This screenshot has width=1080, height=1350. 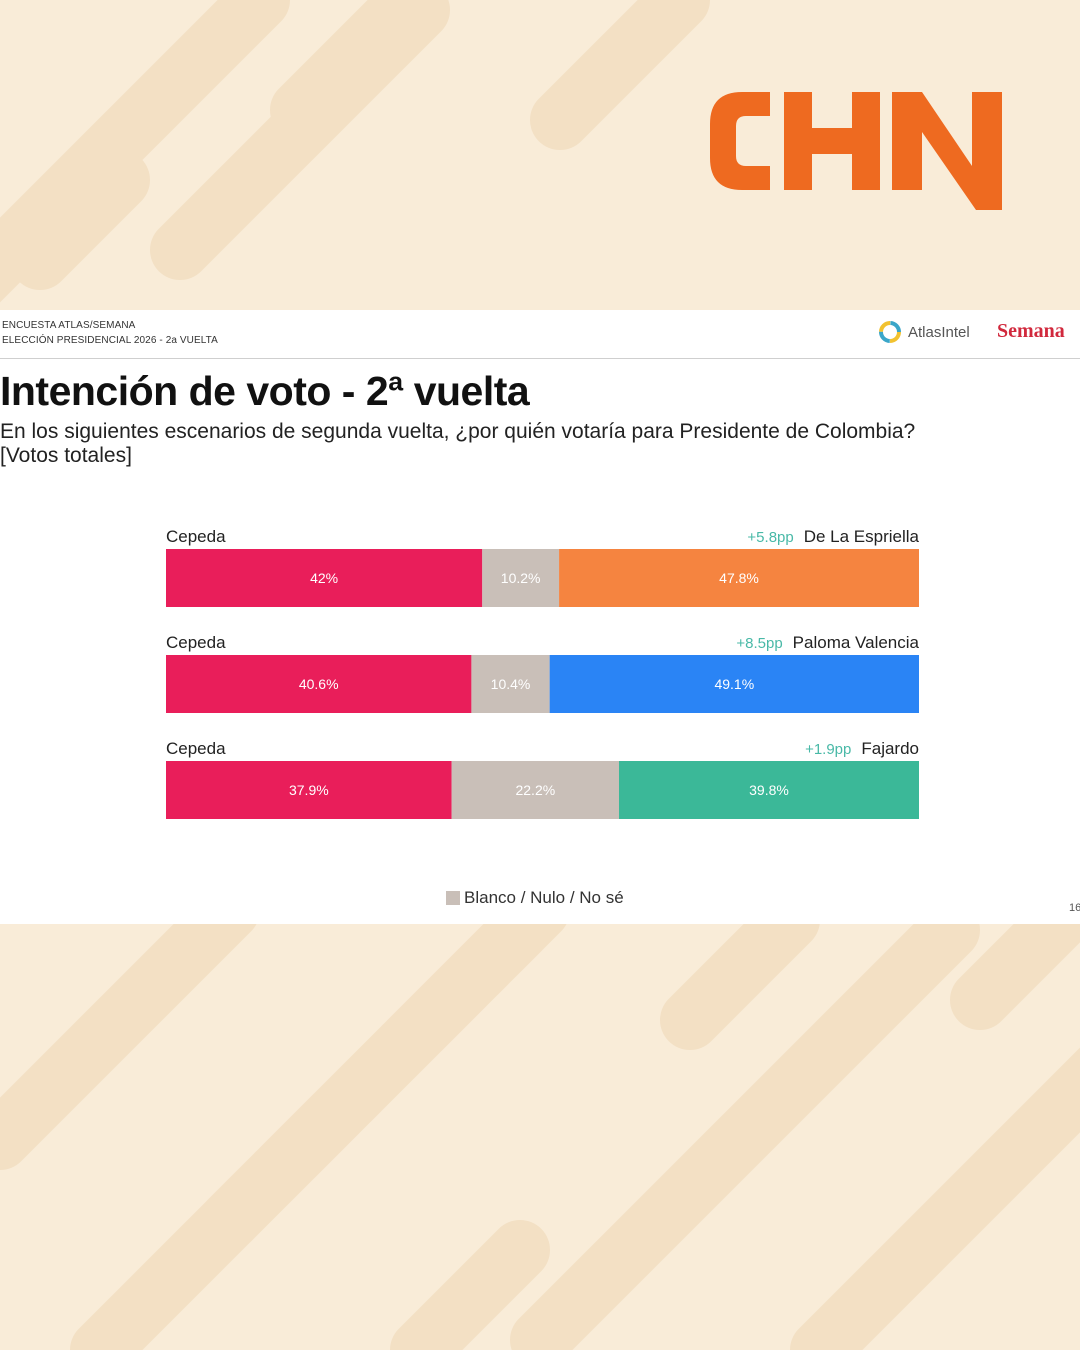 What do you see at coordinates (544, 897) in the screenshot?
I see `legend-label-blank: Blanco / Nulo / No sé` at bounding box center [544, 897].